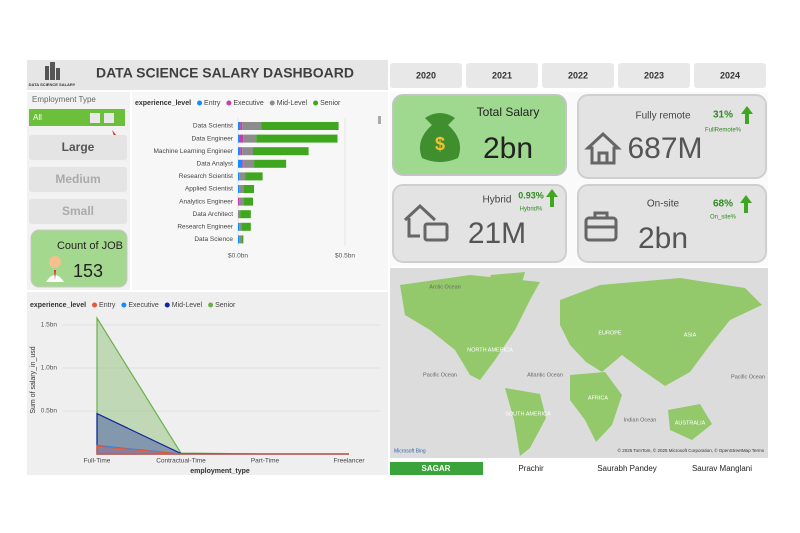 This screenshot has width=800, height=533. What do you see at coordinates (349, 461) in the screenshot?
I see `x-tick-label: Freelancer` at bounding box center [349, 461].